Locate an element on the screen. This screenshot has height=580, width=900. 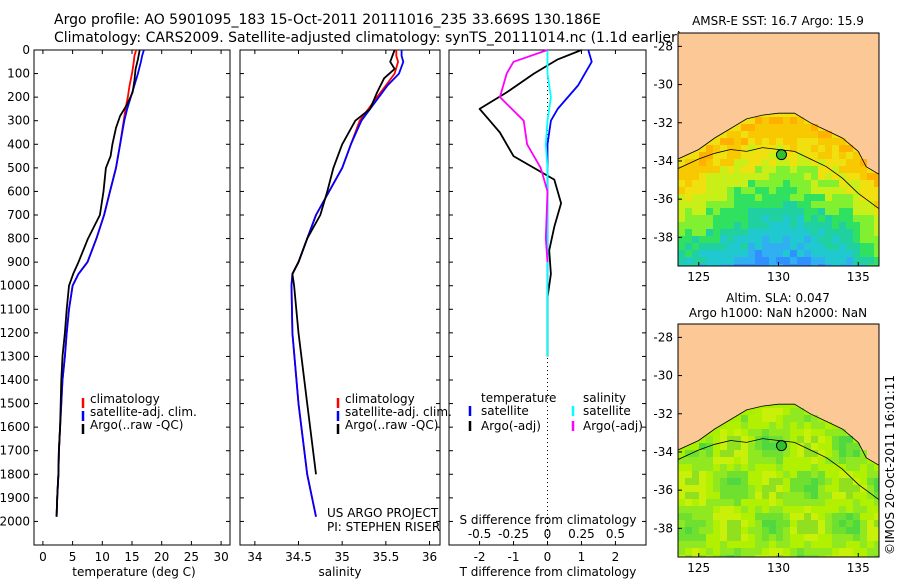
sst-map-title: AMSR-E SST: 16.7 Argo: 15.9 is located at coordinates (778, 21).